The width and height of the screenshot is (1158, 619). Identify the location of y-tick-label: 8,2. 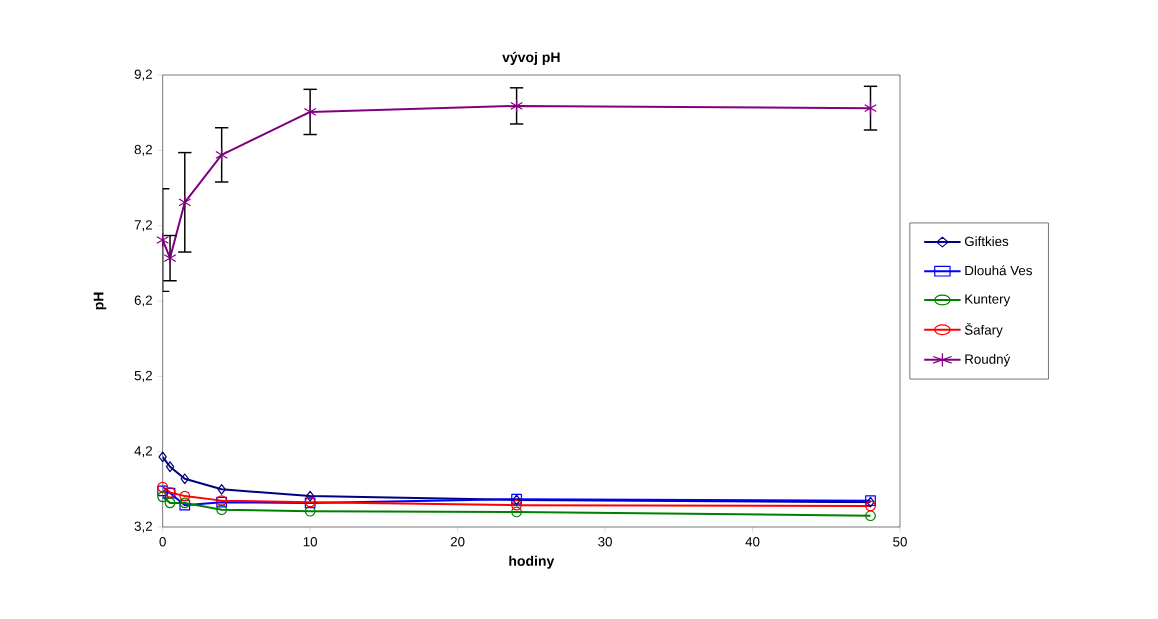
(143, 150).